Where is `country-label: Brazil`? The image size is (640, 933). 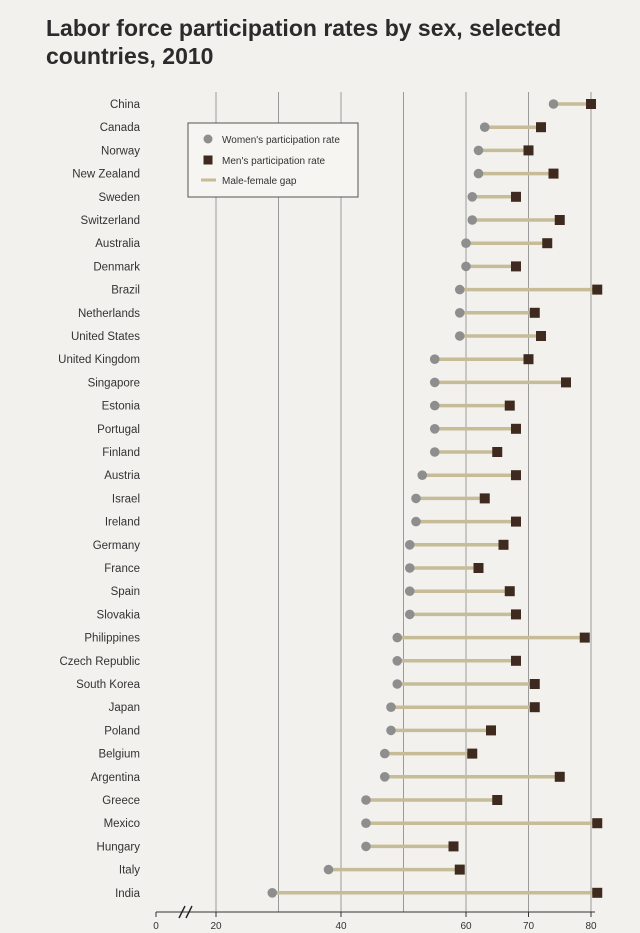
country-label: Brazil is located at coordinates (125, 291).